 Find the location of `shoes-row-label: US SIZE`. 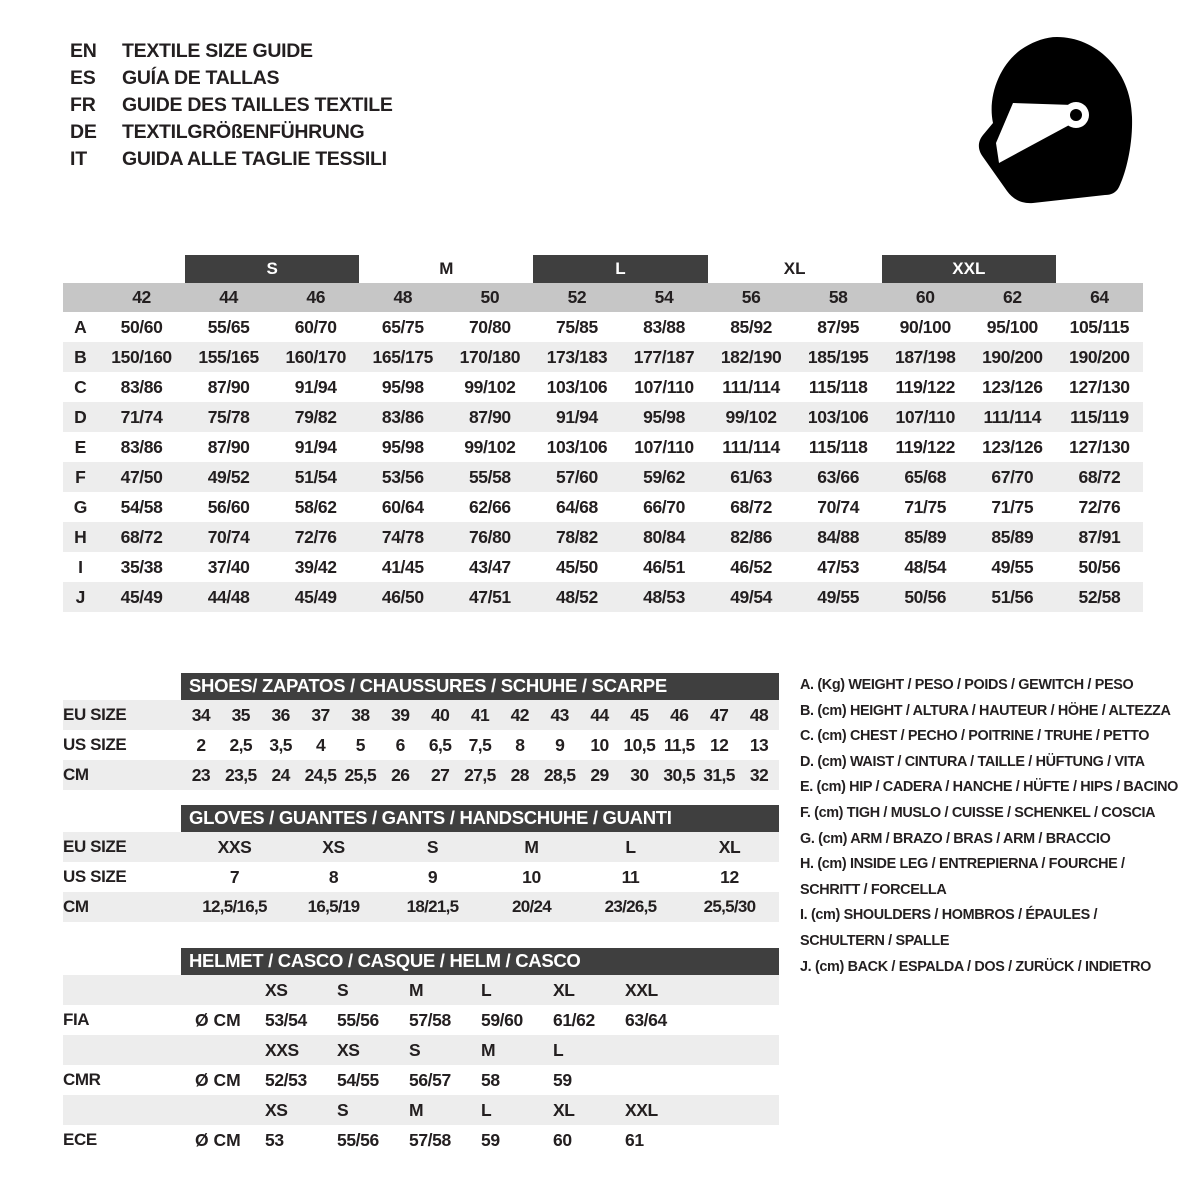

shoes-row-label: US SIZE is located at coordinates (95, 744).